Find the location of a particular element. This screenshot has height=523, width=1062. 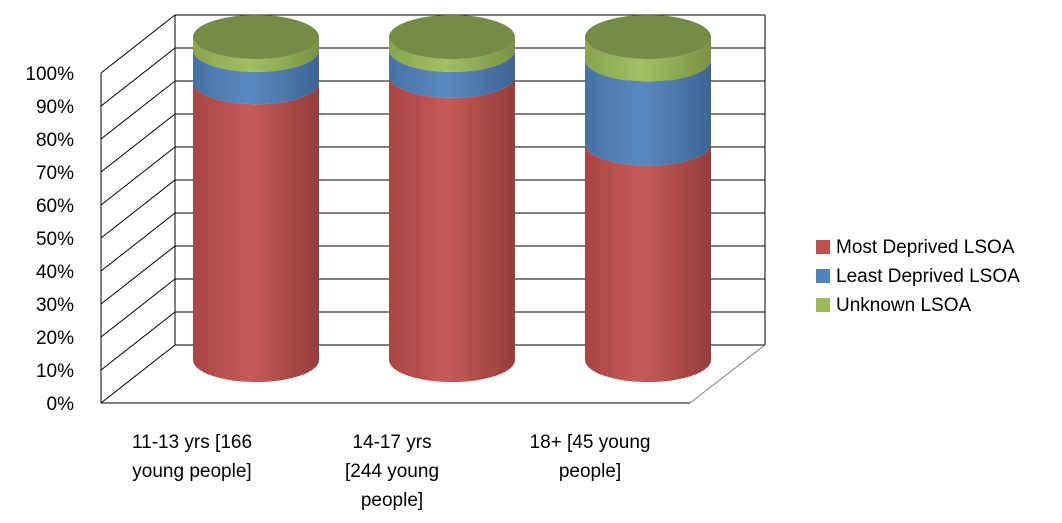

legend-label: Most Deprived LSOA is located at coordinates (925, 247).